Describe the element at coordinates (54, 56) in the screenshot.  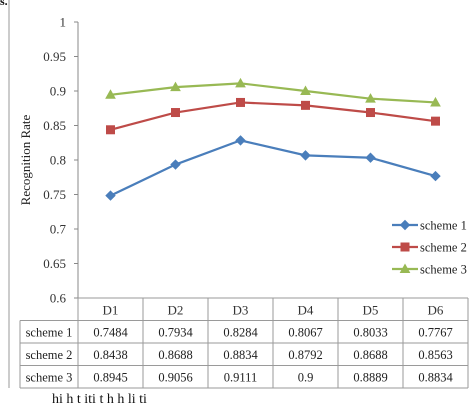
I see `y-tick-label: 0.95` at that location.